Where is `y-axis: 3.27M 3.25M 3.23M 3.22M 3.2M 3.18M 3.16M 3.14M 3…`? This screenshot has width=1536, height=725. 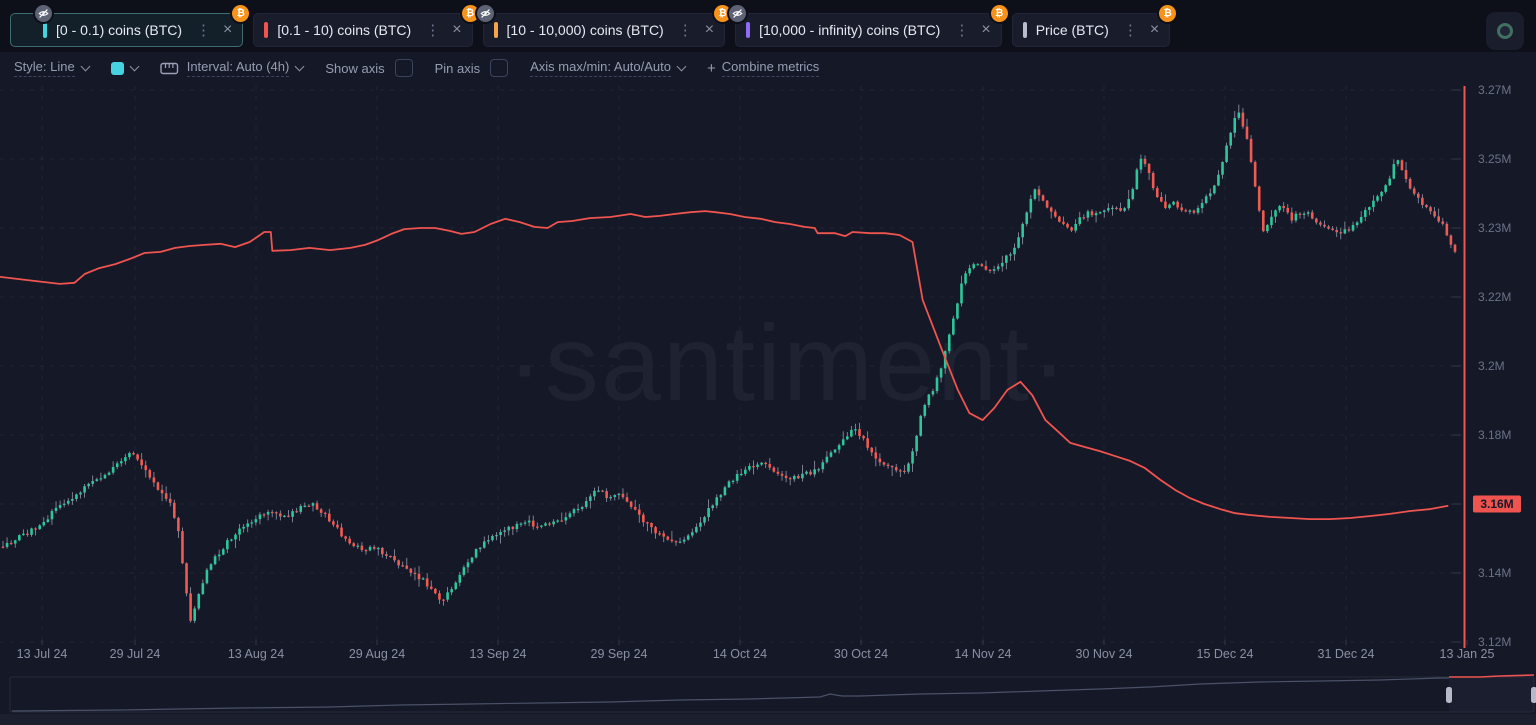
y-axis: 3.27M 3.25M 3.23M 3.22M 3.2M 3.18M 3.16M 3.14M 3… is located at coordinates (1486, 366).